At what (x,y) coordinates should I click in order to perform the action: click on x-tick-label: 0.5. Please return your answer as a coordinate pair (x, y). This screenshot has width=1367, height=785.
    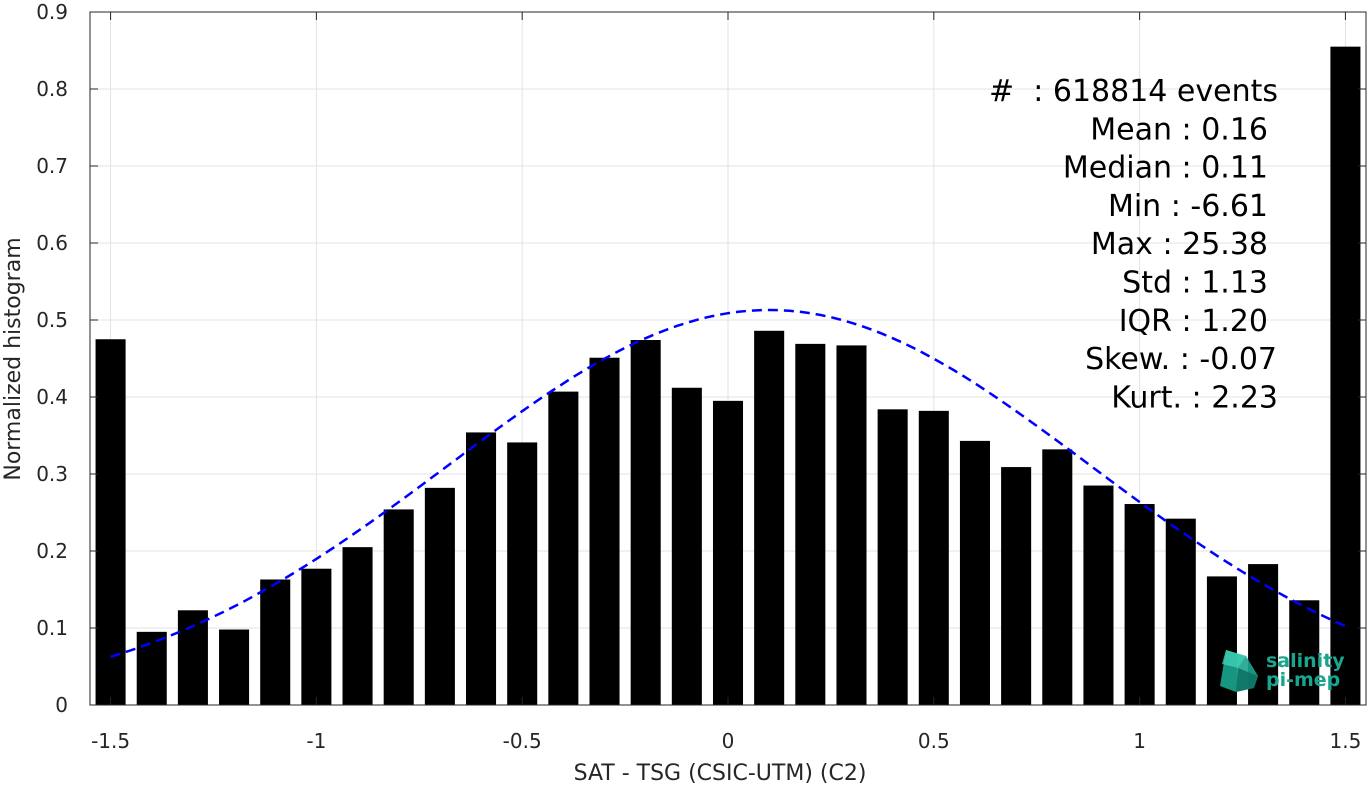
    Looking at the image, I should click on (934, 741).